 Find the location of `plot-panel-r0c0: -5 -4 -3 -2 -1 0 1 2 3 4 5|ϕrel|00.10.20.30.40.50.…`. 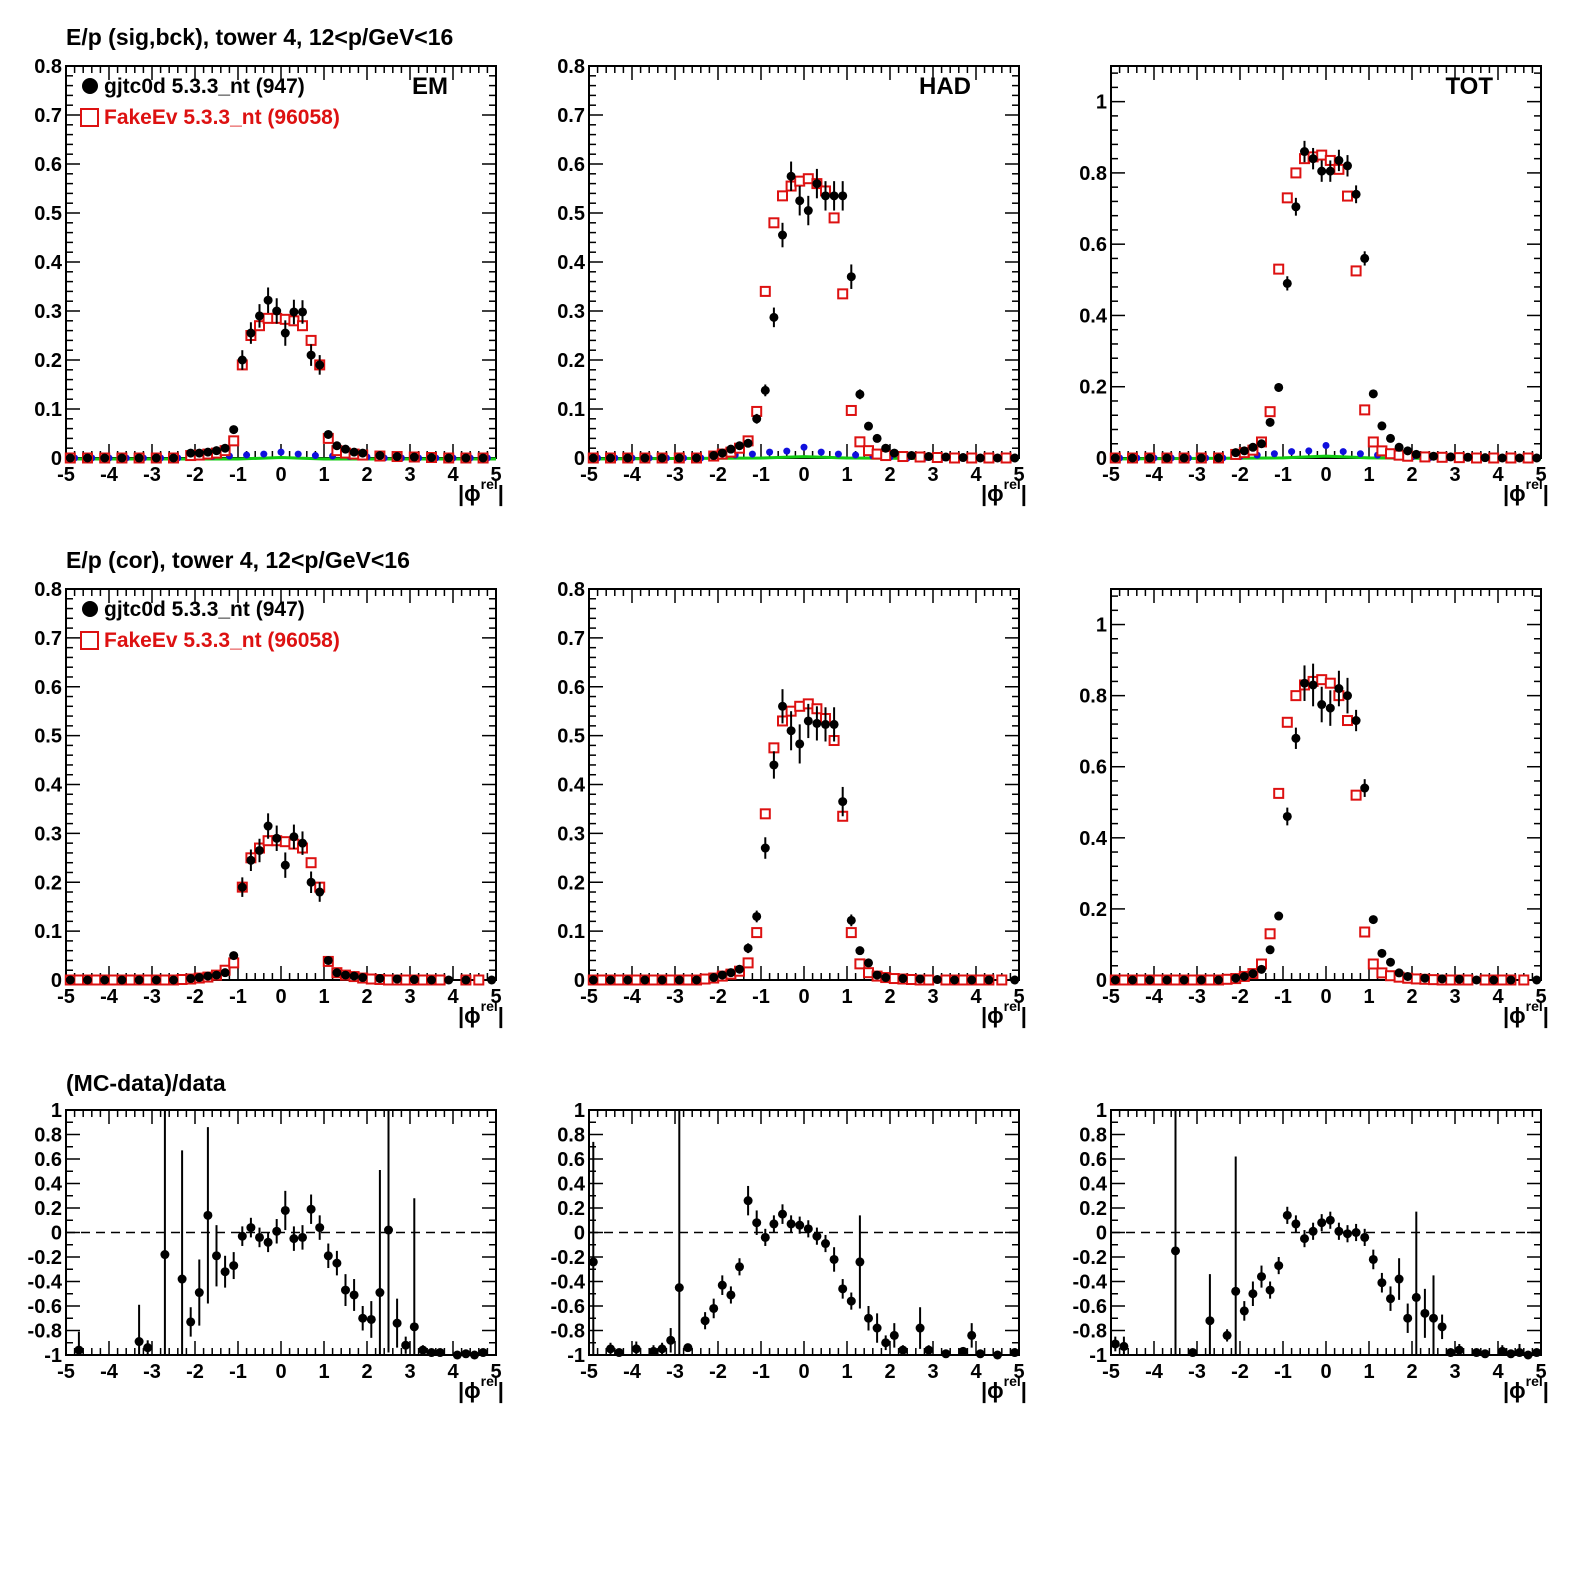

plot-panel-r0c0: -5 -4 -3 -2 -1 0 1 2 3 4 5|ϕrel|00.10.20.30.40.50.… is located at coordinates (269, 281).